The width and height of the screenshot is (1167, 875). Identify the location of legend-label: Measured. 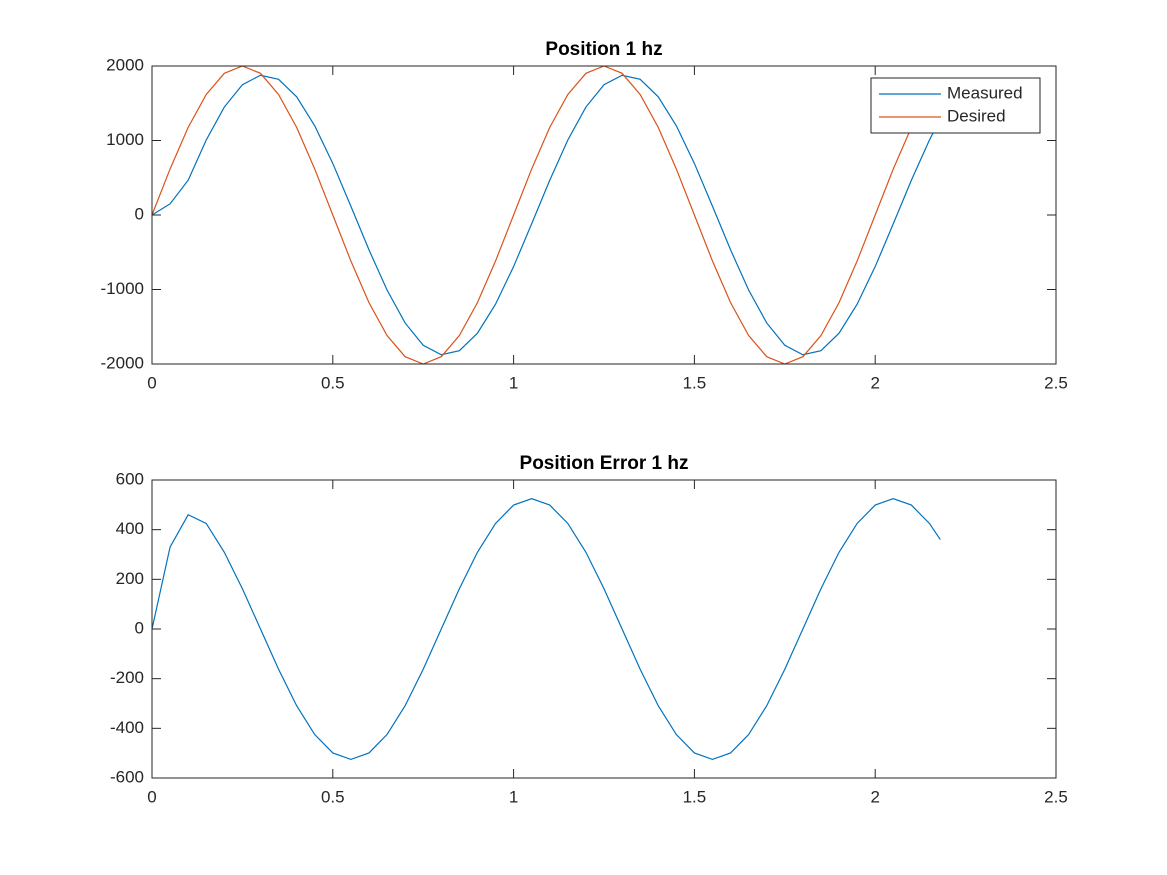
(985, 92).